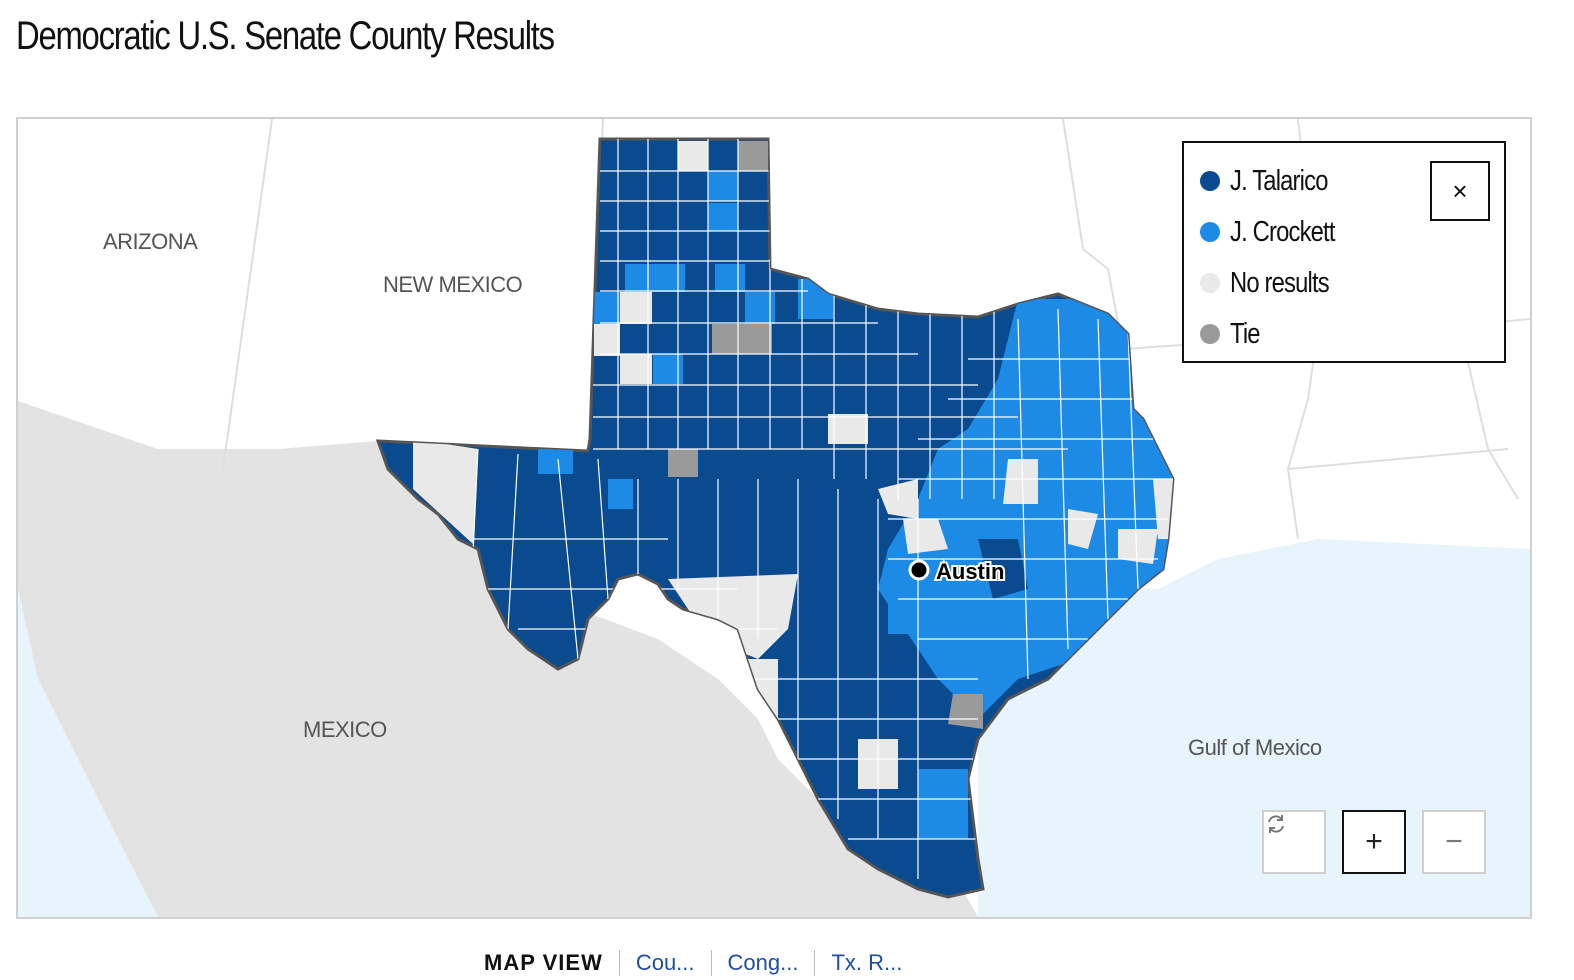 The width and height of the screenshot is (1574, 980). I want to click on legend-label: No results, so click(1280, 282).